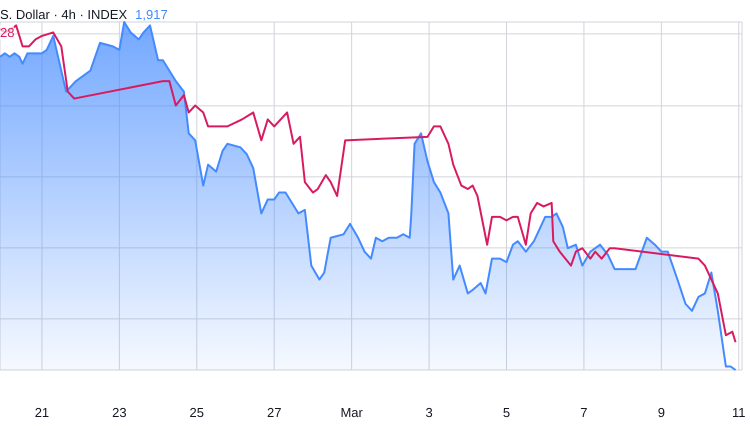 The width and height of the screenshot is (750, 430). What do you see at coordinates (429, 412) in the screenshot?
I see `x-tick-label: 3` at bounding box center [429, 412].